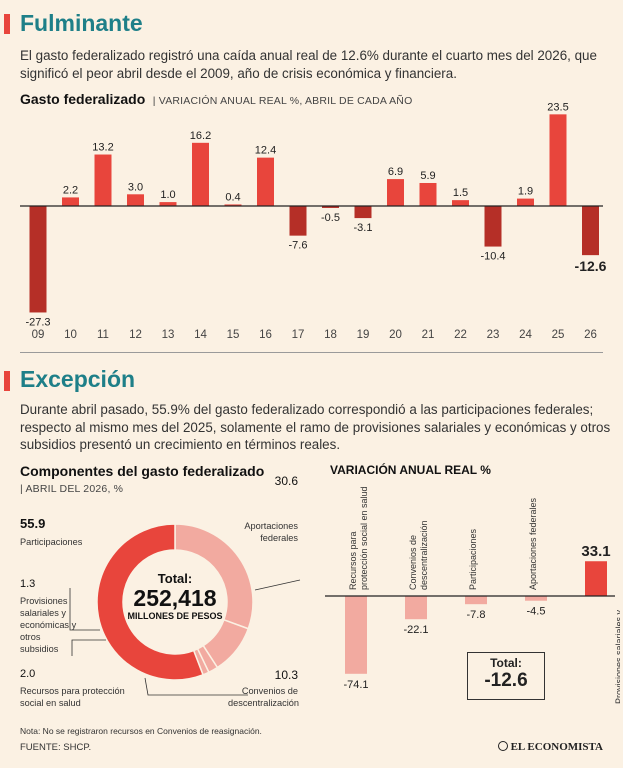  Describe the element at coordinates (492, 257) in the screenshot. I see `bar-value-label: -10.4` at that location.